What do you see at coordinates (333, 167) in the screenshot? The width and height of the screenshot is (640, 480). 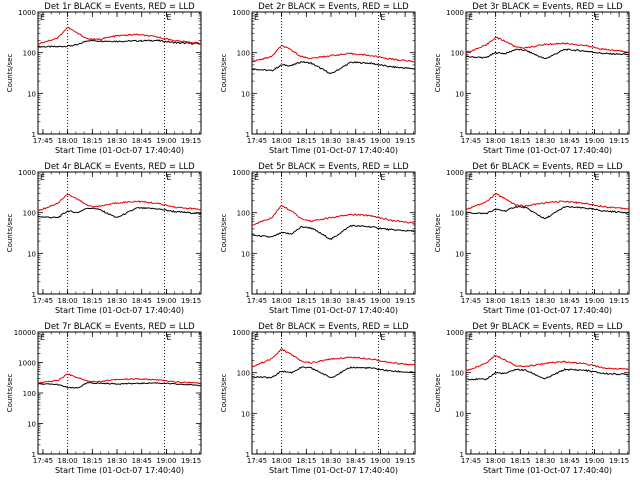 I see `panel-title: Det 5r BLACK = Events, RED = LLD` at bounding box center [333, 167].